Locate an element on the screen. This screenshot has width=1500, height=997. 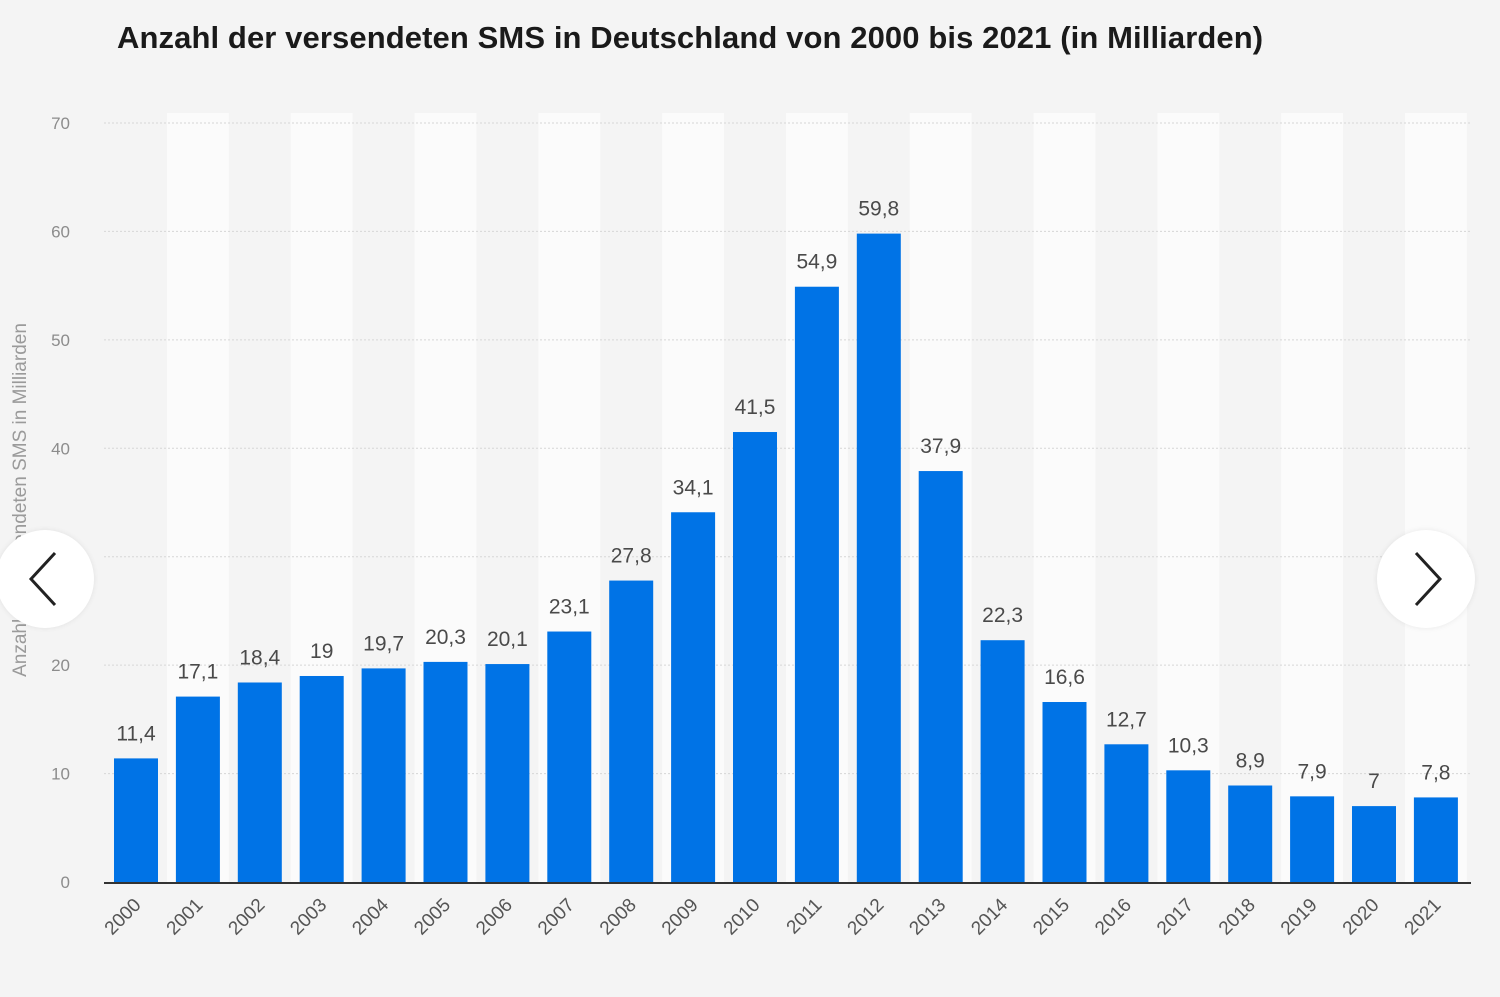
next-button is located at coordinates (1426, 579).